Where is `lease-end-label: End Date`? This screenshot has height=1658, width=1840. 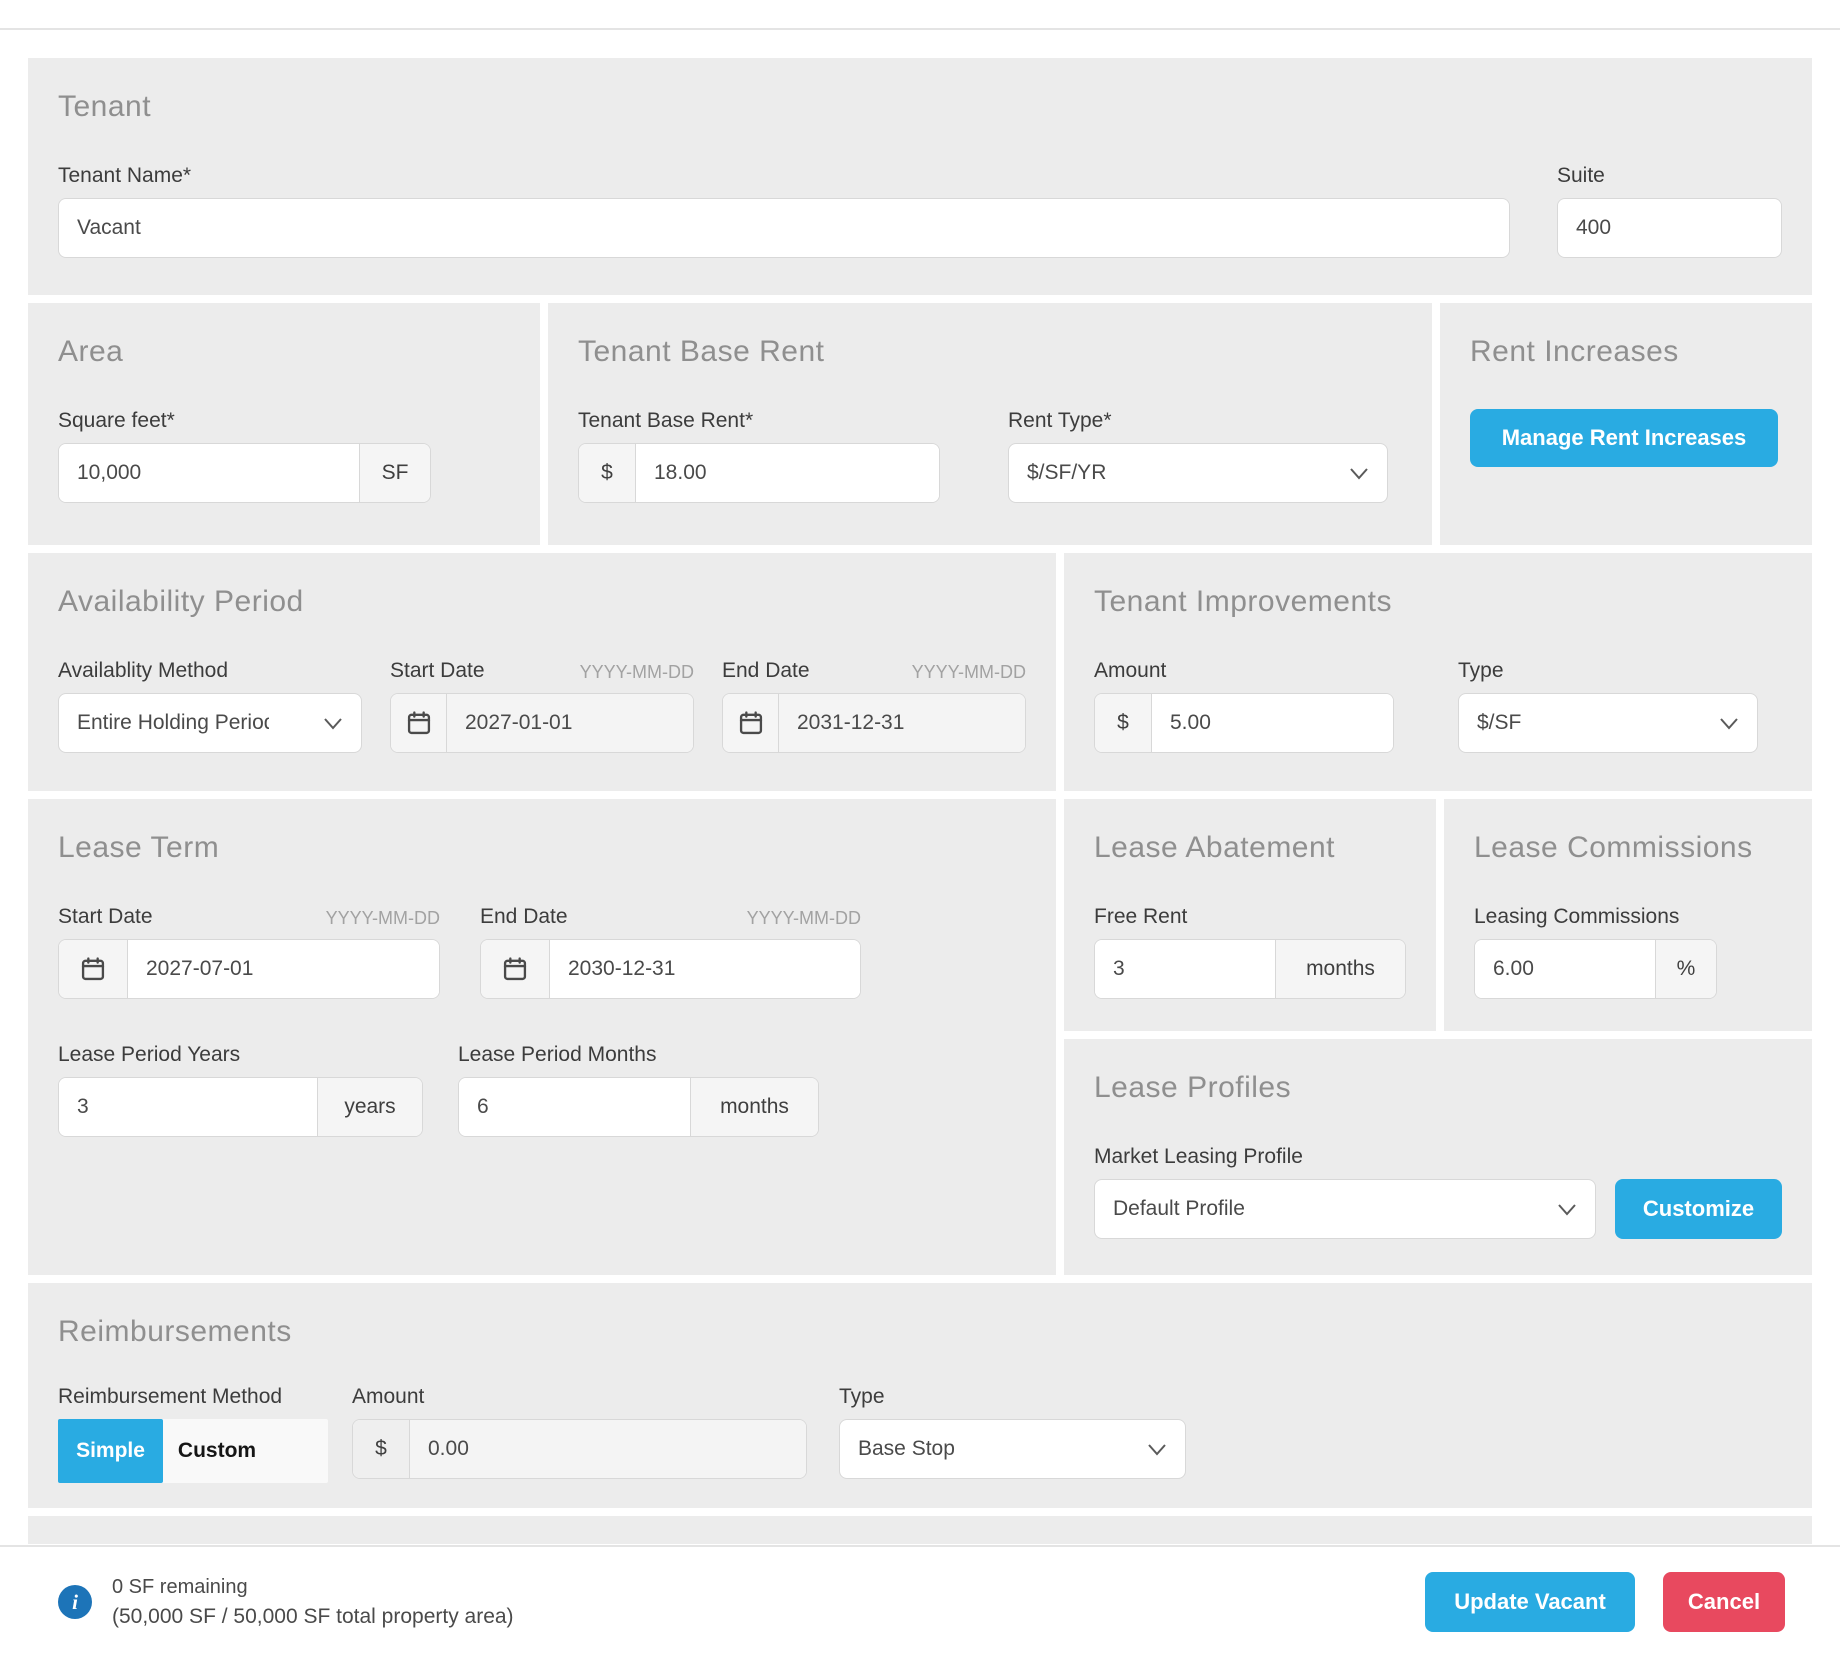
lease-end-label: End Date is located at coordinates (524, 916).